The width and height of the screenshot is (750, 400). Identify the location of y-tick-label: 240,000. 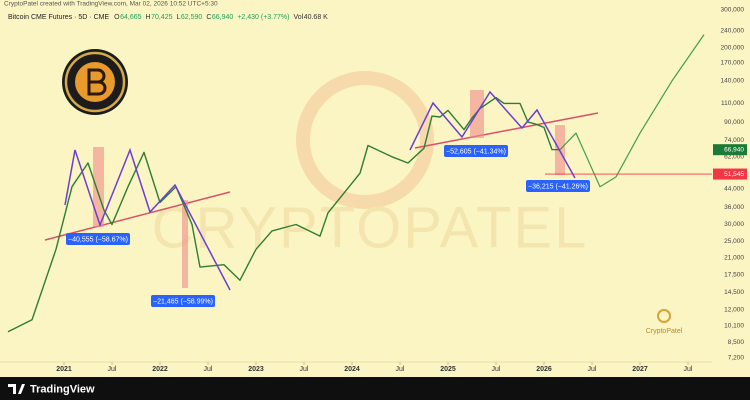
(733, 30).